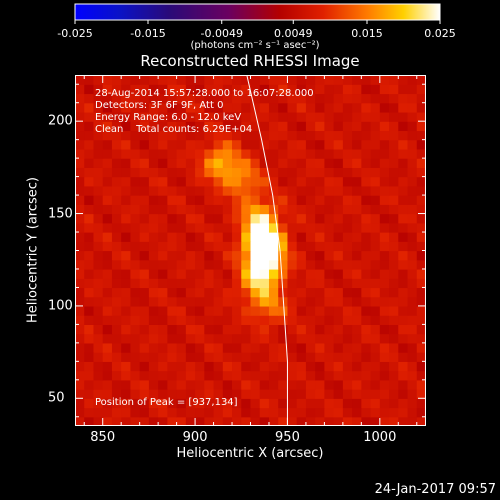 The width and height of the screenshot is (500, 500). What do you see at coordinates (60, 306) in the screenshot?
I see `y-tick-label: 100` at bounding box center [60, 306].